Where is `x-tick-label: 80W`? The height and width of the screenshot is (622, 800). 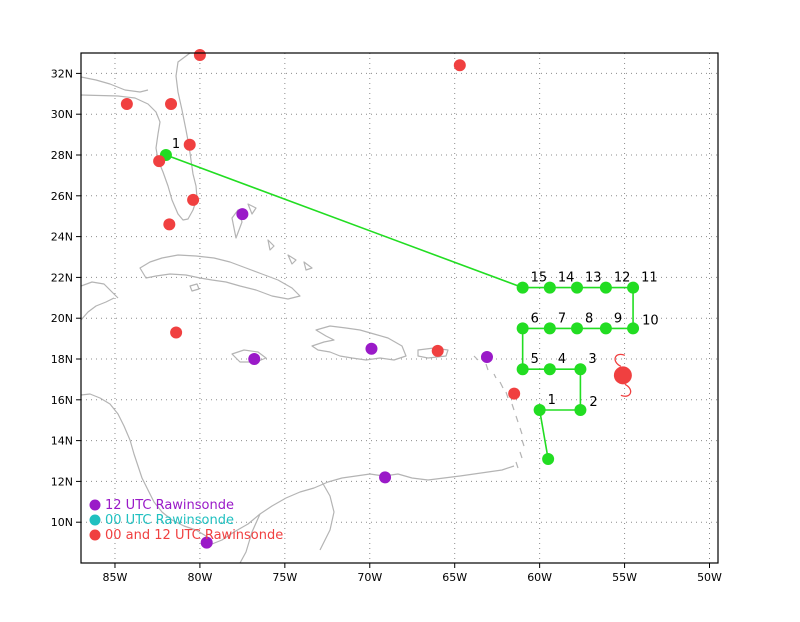
x-tick-label: 80W is located at coordinates (199, 577).